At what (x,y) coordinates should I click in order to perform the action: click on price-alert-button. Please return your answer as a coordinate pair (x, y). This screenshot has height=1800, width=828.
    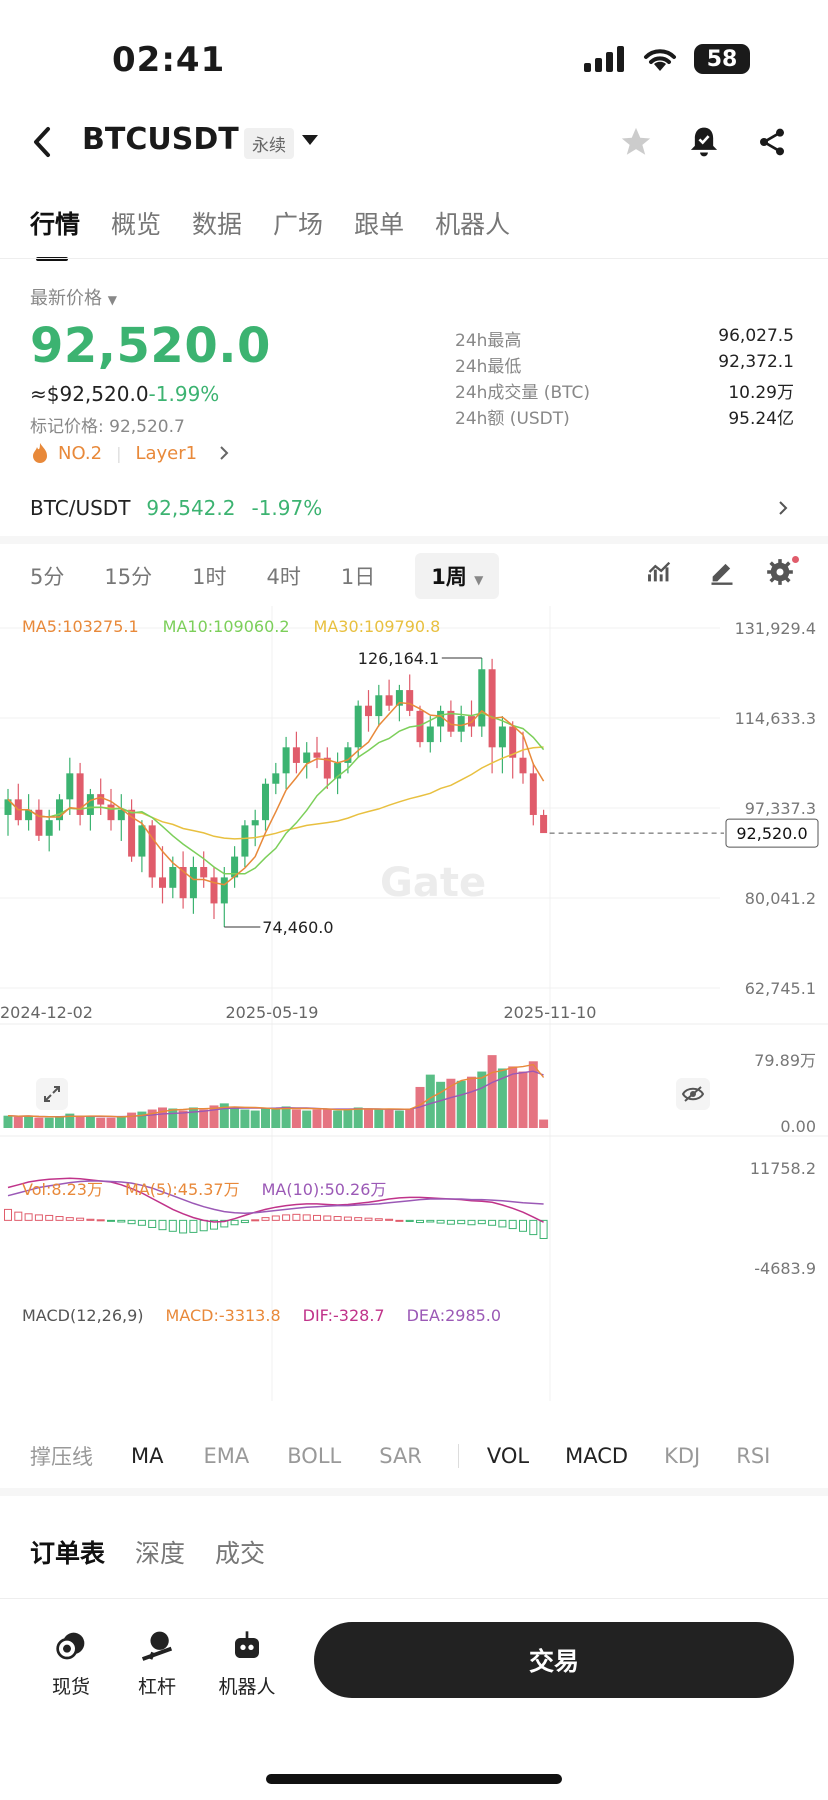
    Looking at the image, I should click on (704, 142).